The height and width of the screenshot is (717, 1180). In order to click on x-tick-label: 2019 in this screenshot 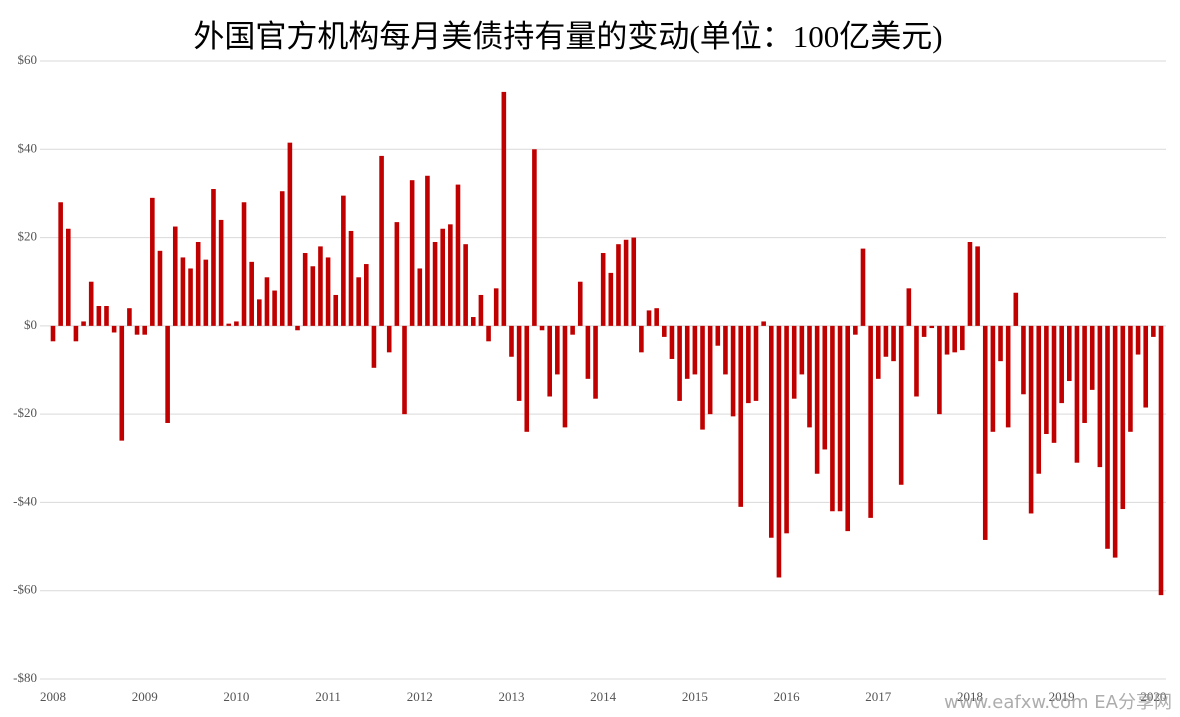, I will do `click(1062, 696)`.